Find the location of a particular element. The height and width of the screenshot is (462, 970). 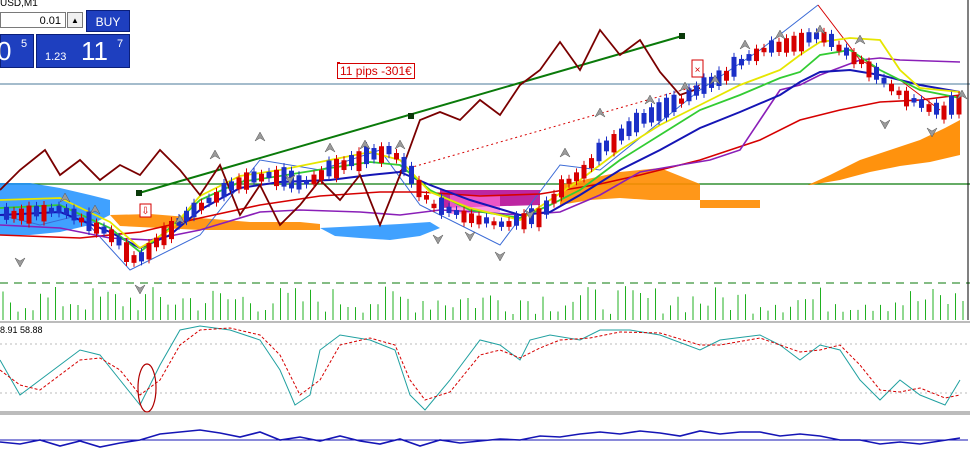

spread-value: 1.23 is located at coordinates (56, 57).